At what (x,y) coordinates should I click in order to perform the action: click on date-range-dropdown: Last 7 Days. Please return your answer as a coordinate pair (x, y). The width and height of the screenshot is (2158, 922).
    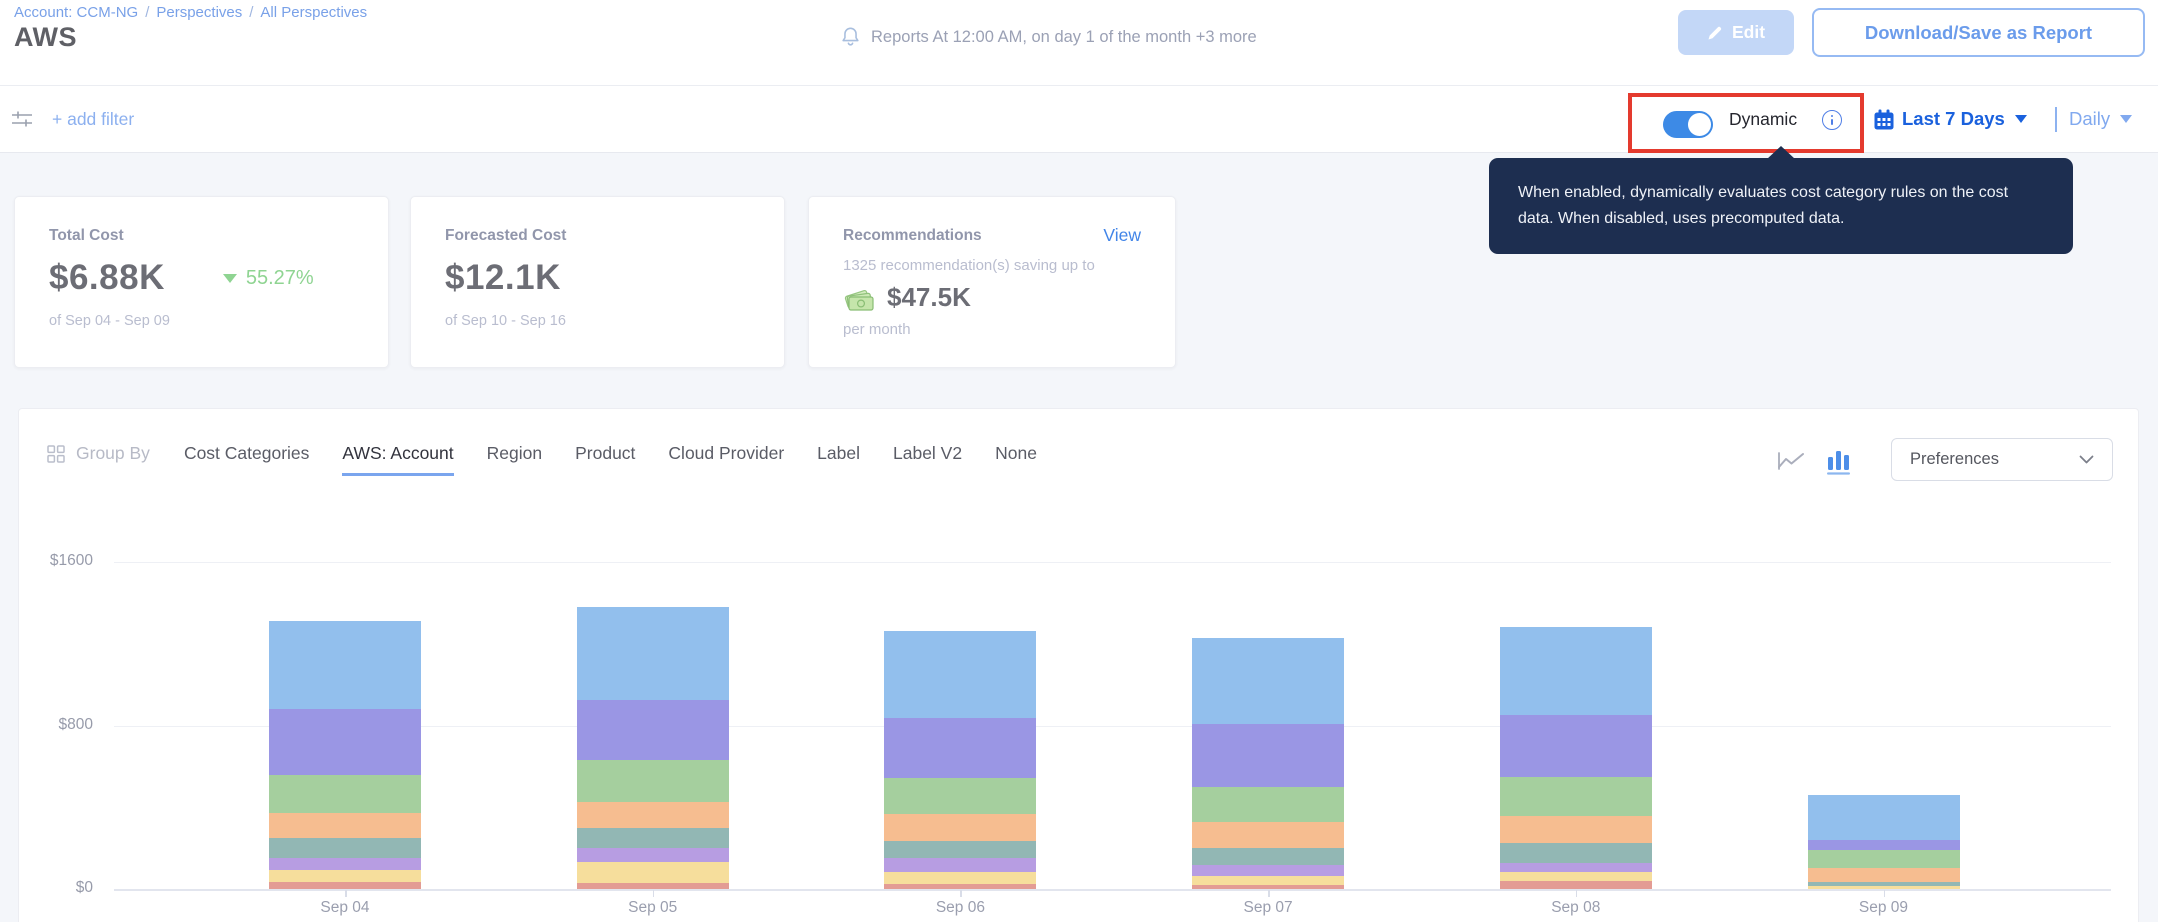
    Looking at the image, I should click on (1964, 119).